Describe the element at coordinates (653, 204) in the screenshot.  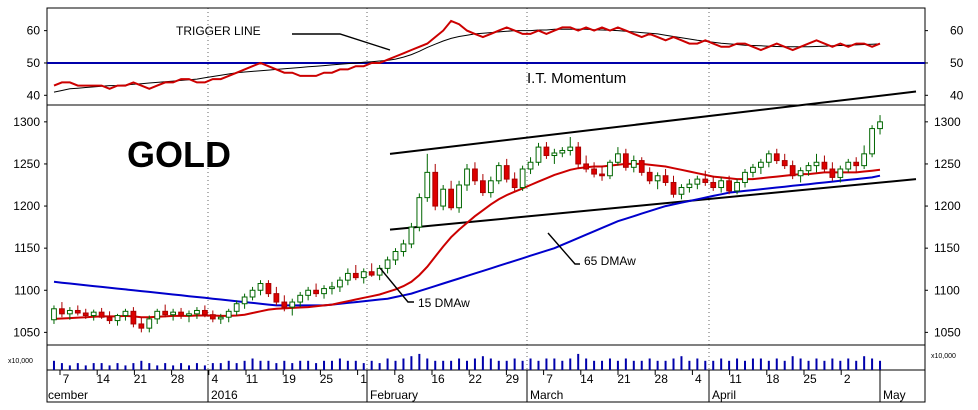
I see `channel-lower-line` at that location.